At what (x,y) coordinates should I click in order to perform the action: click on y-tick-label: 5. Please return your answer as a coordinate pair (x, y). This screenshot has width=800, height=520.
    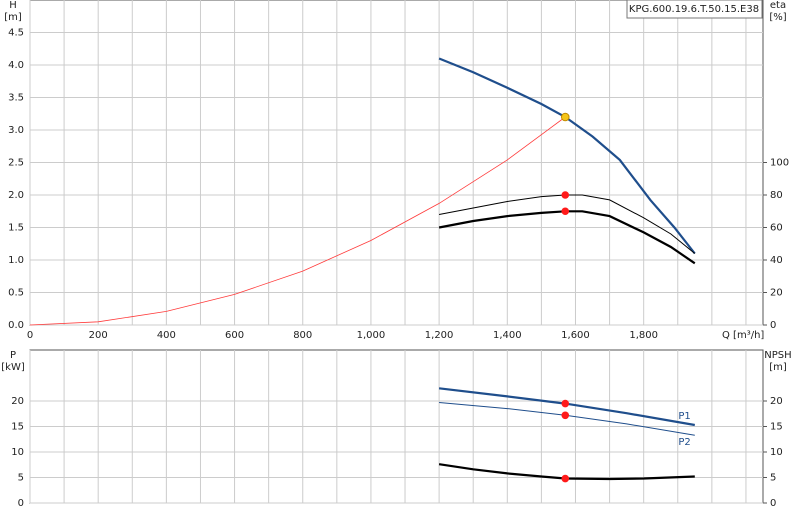
    Looking at the image, I should click on (21, 478).